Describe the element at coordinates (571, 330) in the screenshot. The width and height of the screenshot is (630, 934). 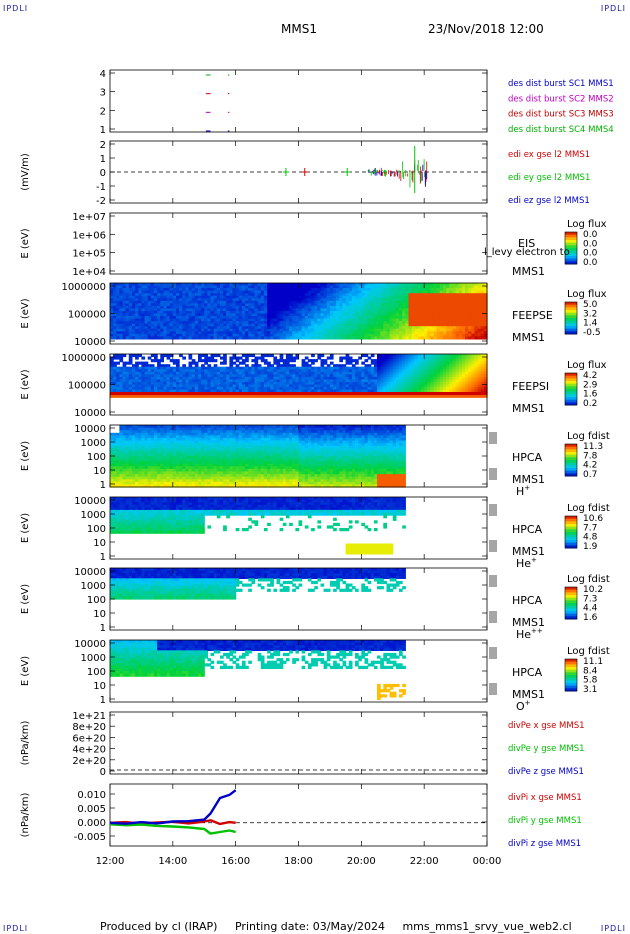
I see `colorbar-segment` at that location.